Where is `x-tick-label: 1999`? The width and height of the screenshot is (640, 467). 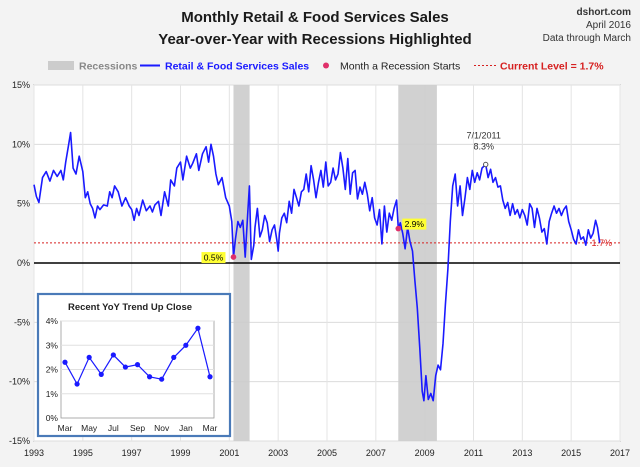 x-tick-label: 1999 is located at coordinates (180, 453).